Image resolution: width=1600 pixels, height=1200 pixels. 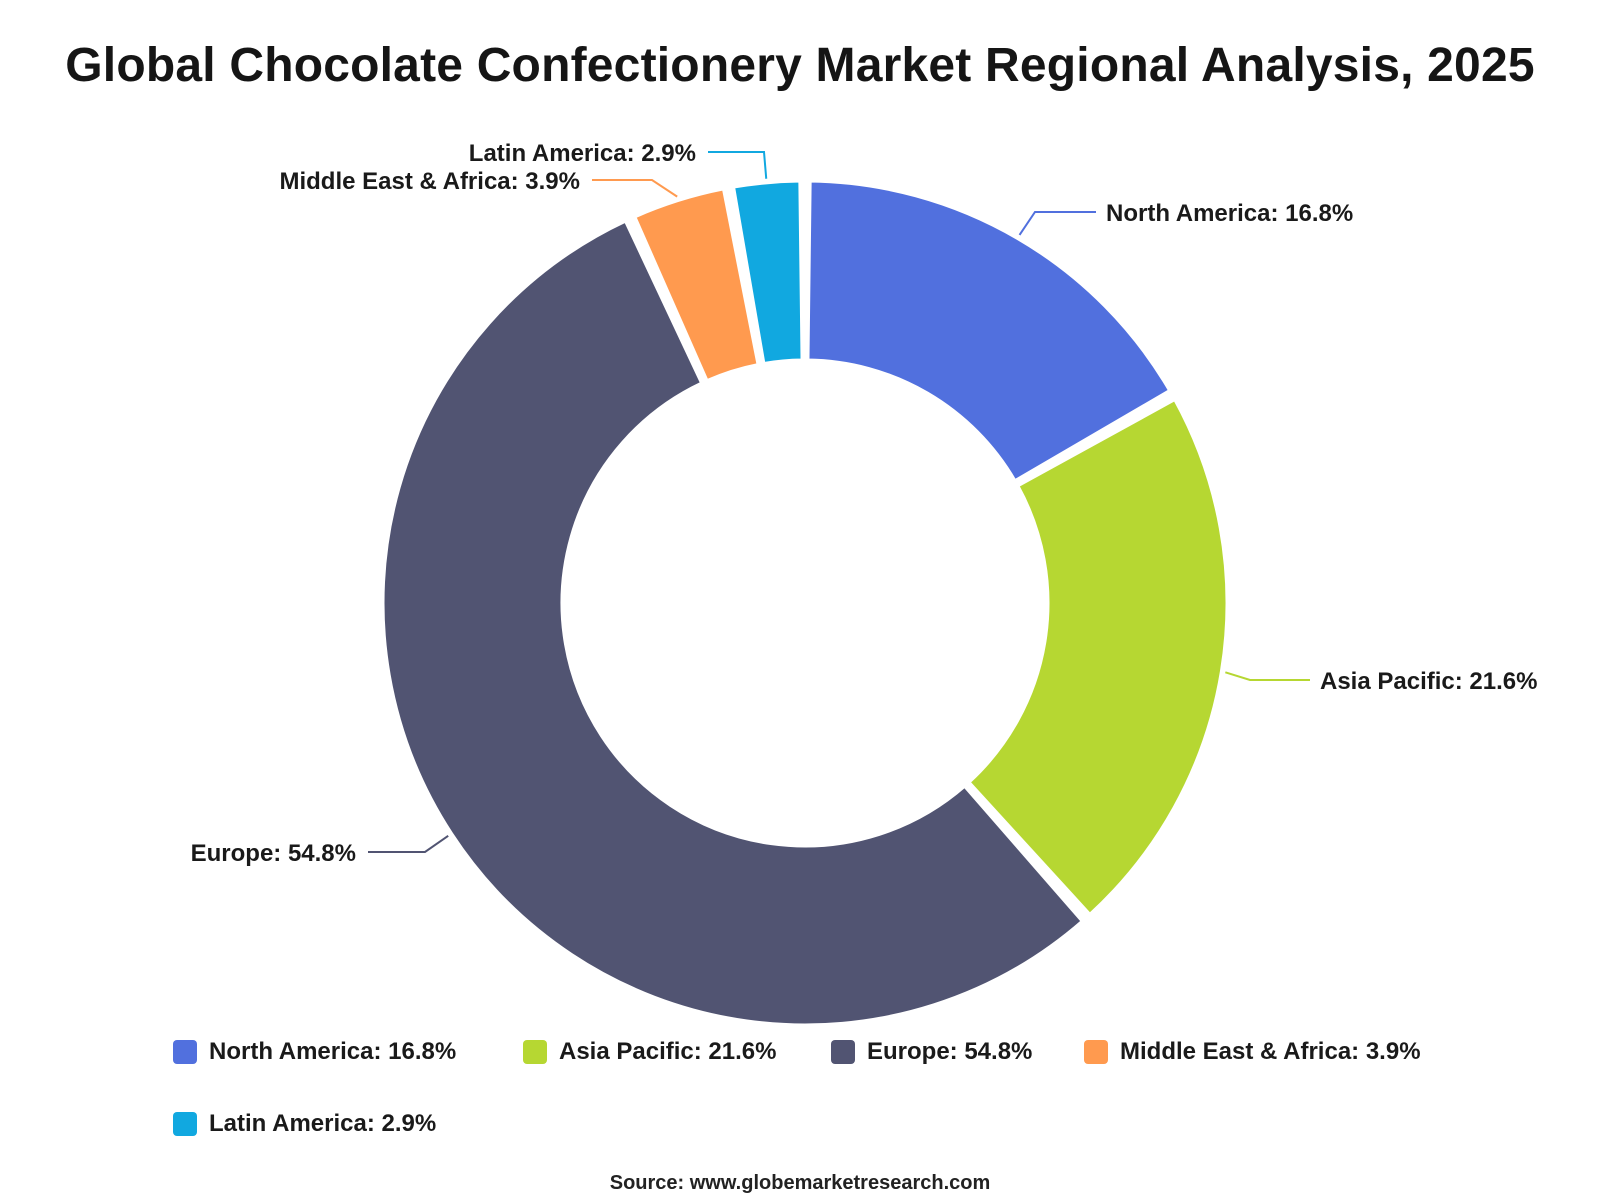 I want to click on slice-label: Latin America: 2.9%, so click(x=582, y=153).